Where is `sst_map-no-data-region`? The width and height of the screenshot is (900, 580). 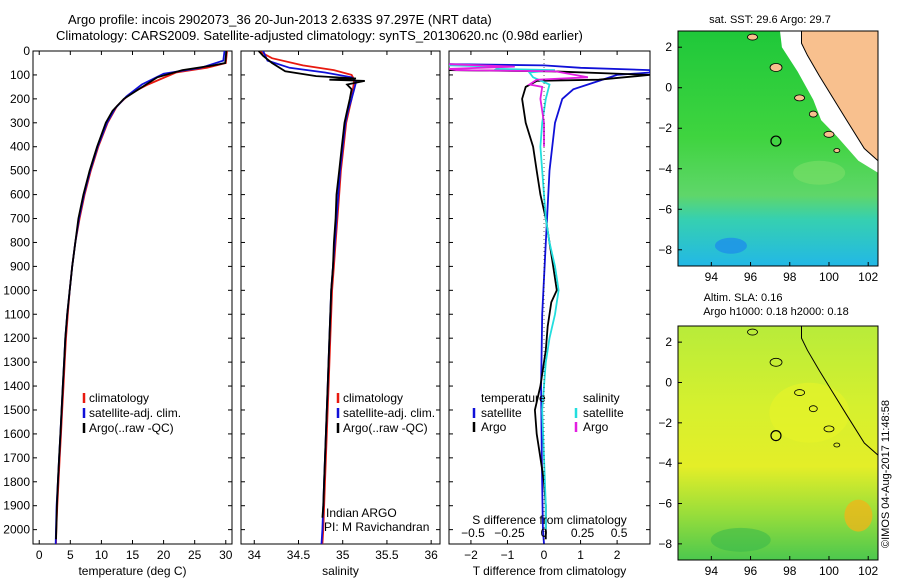
sst_map-no-data-region is located at coordinates (829, 102).